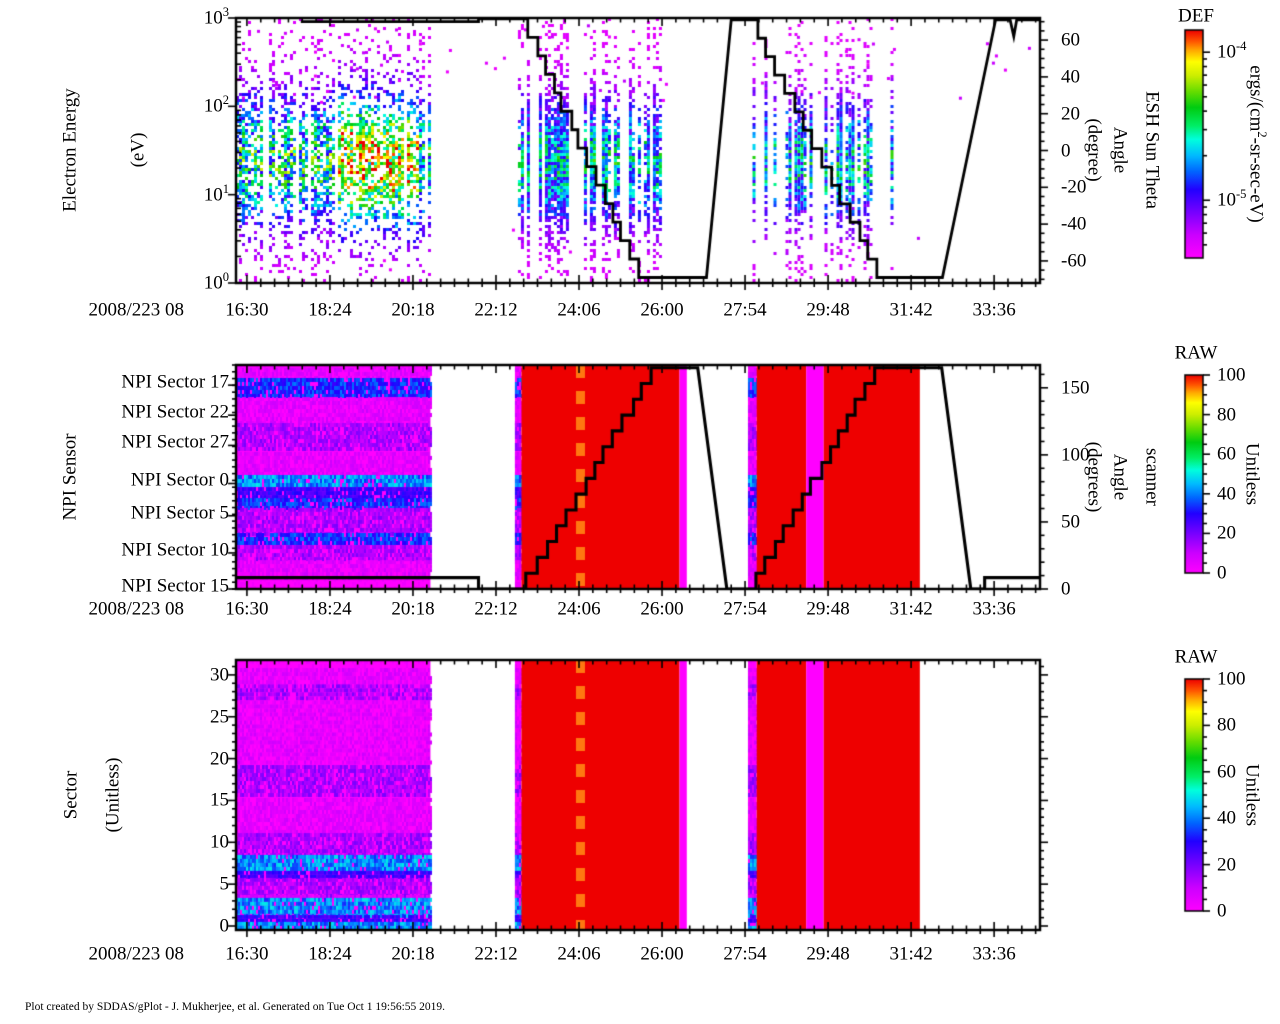  Describe the element at coordinates (175, 550) in the screenshot. I see `sector-category-label: NPI Sector 10` at that location.